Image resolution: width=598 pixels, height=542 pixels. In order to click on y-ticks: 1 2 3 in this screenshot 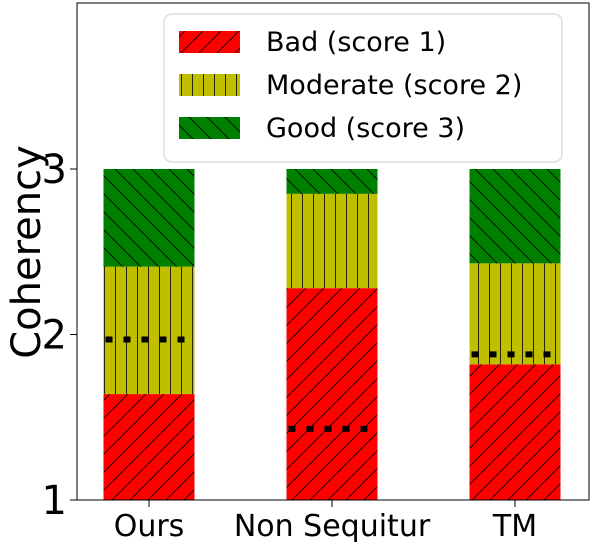, I will do `click(59, 335)`.